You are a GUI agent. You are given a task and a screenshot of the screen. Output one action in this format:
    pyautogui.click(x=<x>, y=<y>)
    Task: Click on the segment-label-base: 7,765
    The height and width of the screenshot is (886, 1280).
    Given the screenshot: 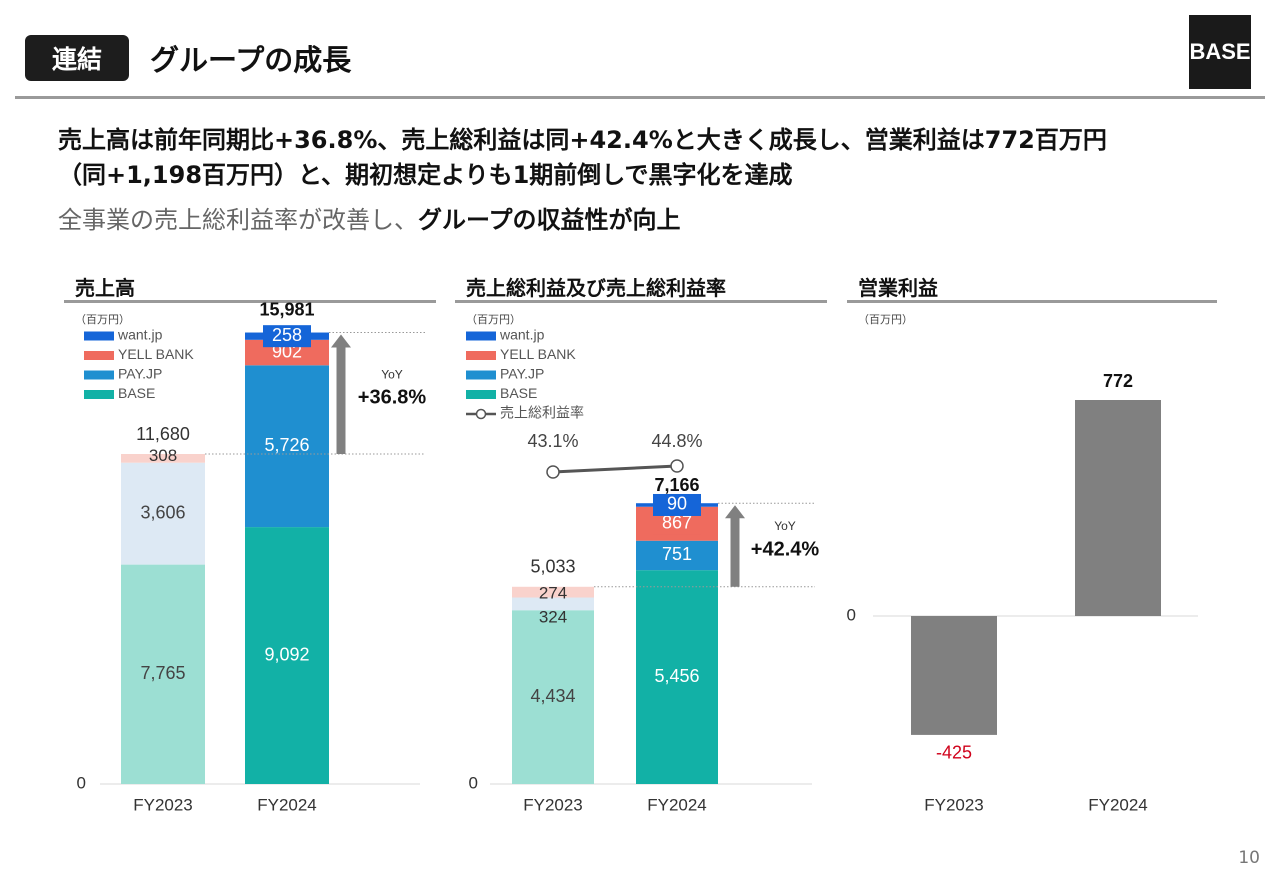 What is the action you would take?
    pyautogui.click(x=162, y=673)
    